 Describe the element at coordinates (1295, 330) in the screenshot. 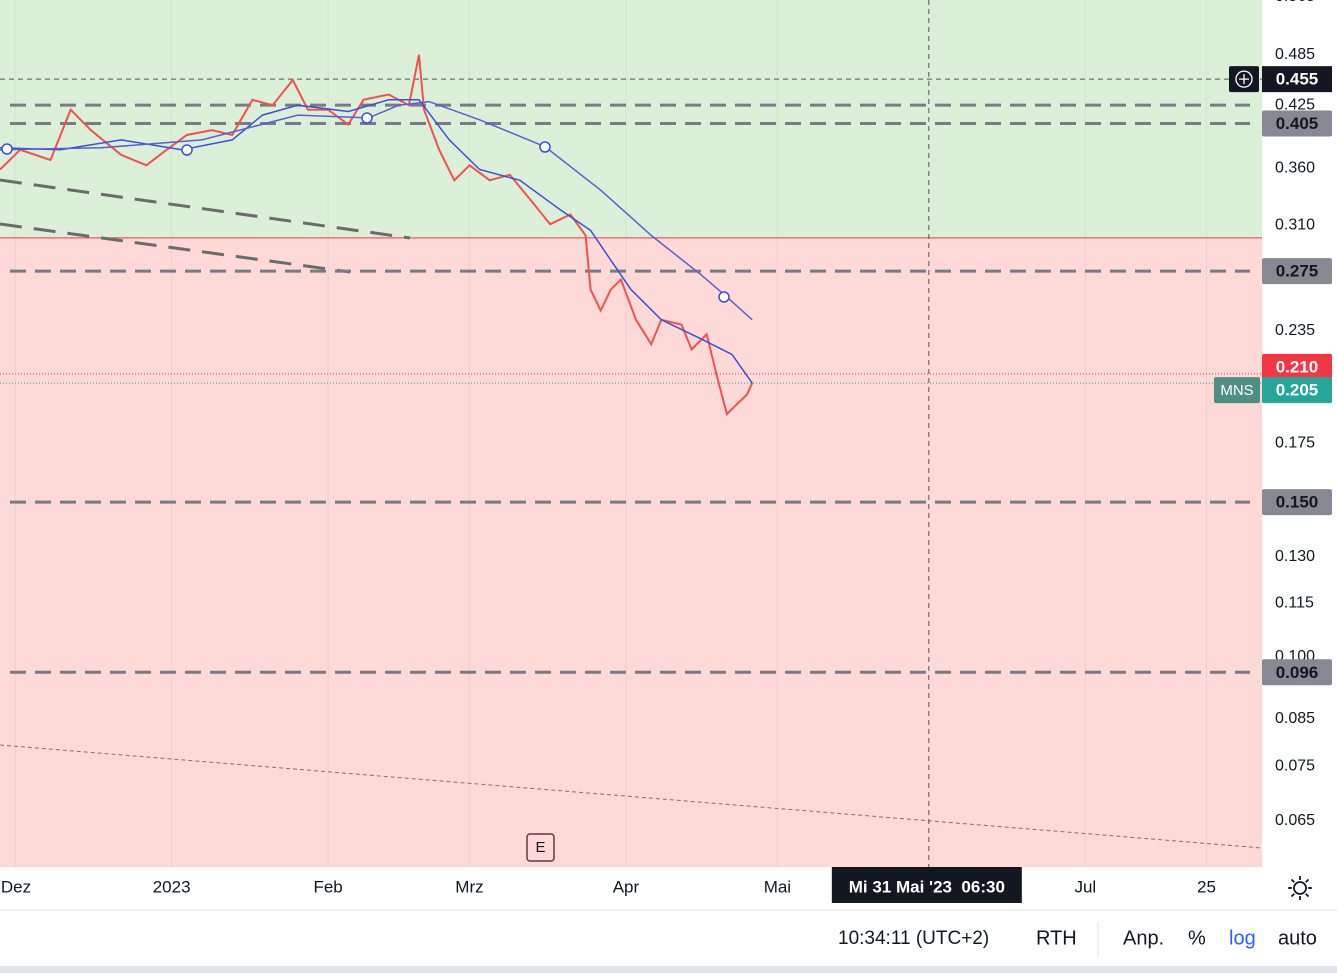

I see `y-tick-label: 0.235` at that location.